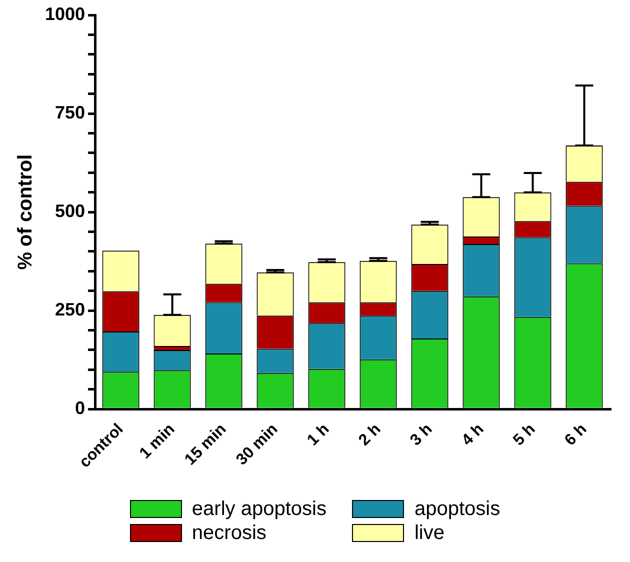 The width and height of the screenshot is (630, 562). I want to click on y-tick-label: 750, so click(70, 112).